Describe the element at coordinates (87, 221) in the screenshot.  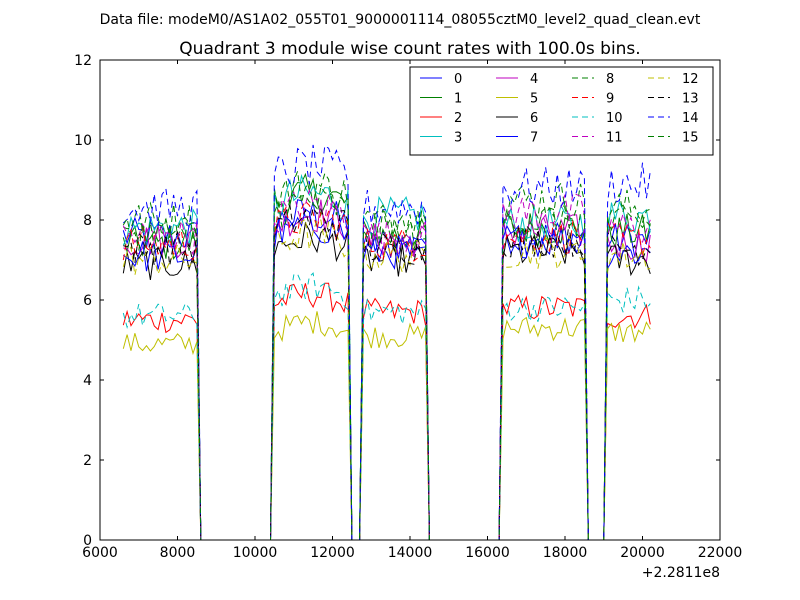
I see `y-tick-label: 8` at that location.